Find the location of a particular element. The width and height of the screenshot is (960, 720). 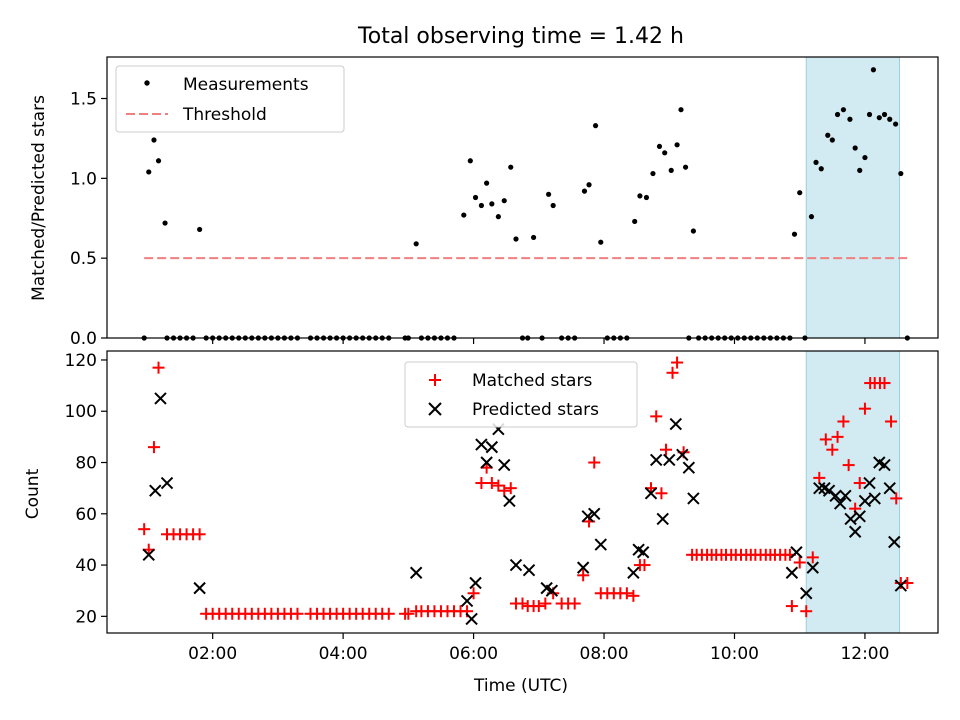

top-y-tick-label: 1.0 is located at coordinates (83, 179).